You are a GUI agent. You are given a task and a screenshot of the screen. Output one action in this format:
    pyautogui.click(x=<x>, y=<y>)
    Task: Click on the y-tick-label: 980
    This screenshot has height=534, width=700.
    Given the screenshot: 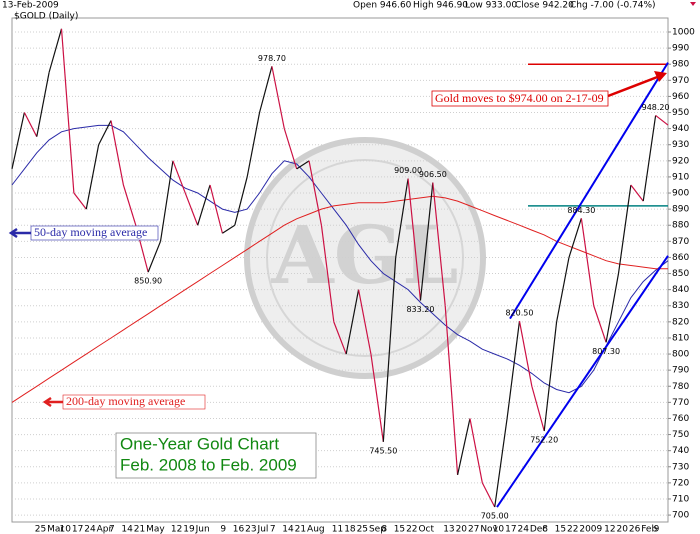 What is the action you would take?
    pyautogui.click(x=680, y=65)
    